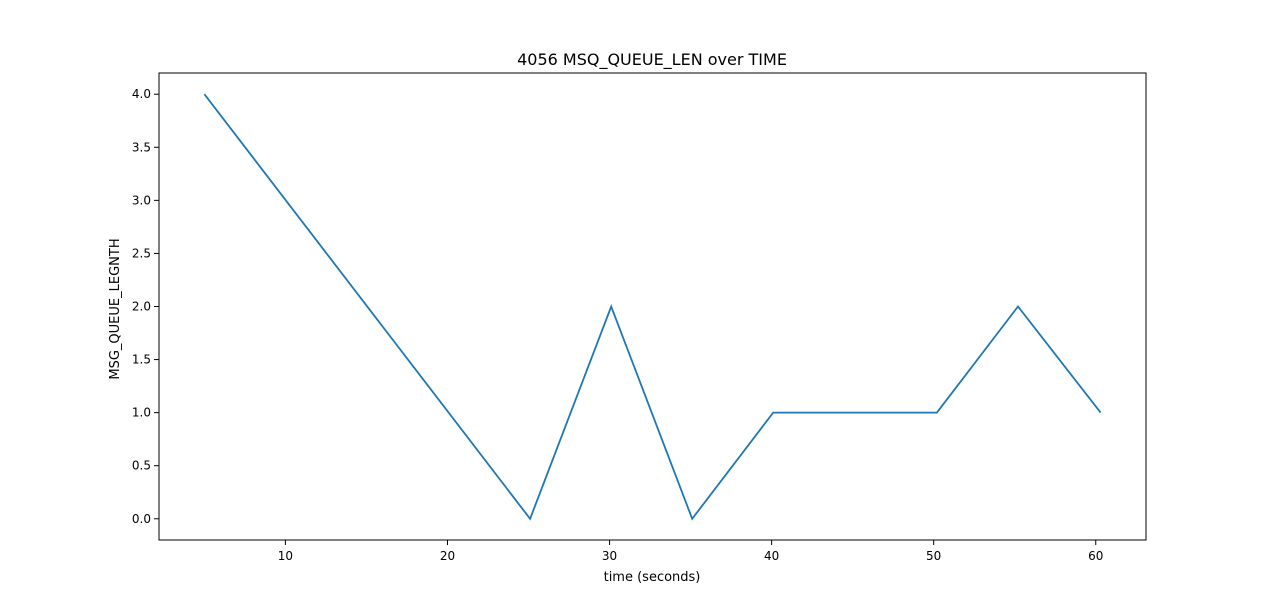  What do you see at coordinates (141, 413) in the screenshot?
I see `y-tick-label: 1.0` at bounding box center [141, 413].